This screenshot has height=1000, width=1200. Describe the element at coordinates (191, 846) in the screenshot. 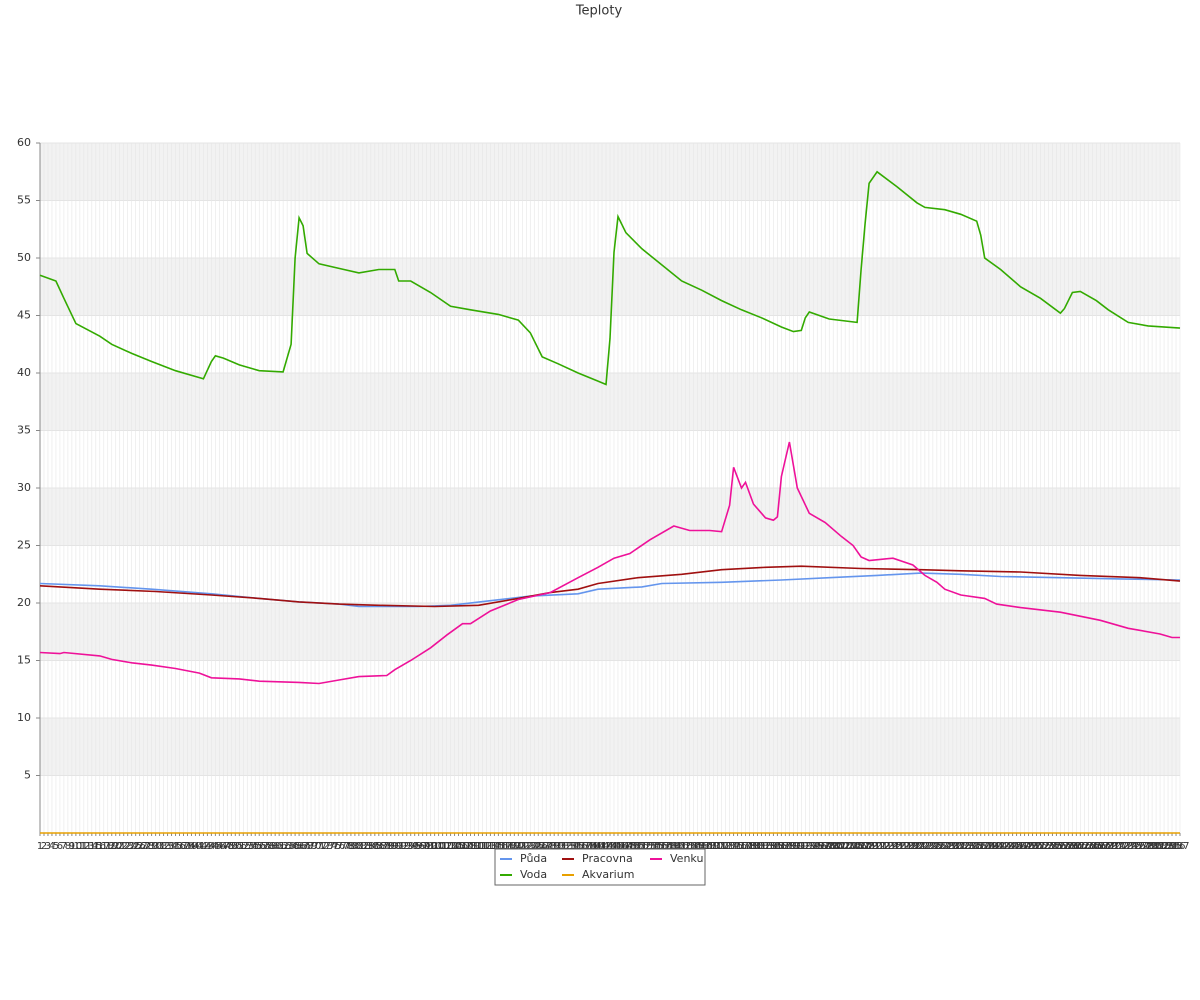

I see `x-tick-label: 39` at that location.